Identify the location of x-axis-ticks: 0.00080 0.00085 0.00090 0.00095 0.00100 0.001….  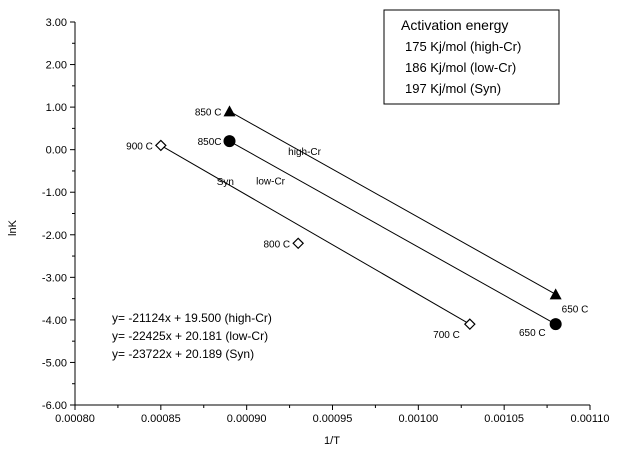
(332, 415).